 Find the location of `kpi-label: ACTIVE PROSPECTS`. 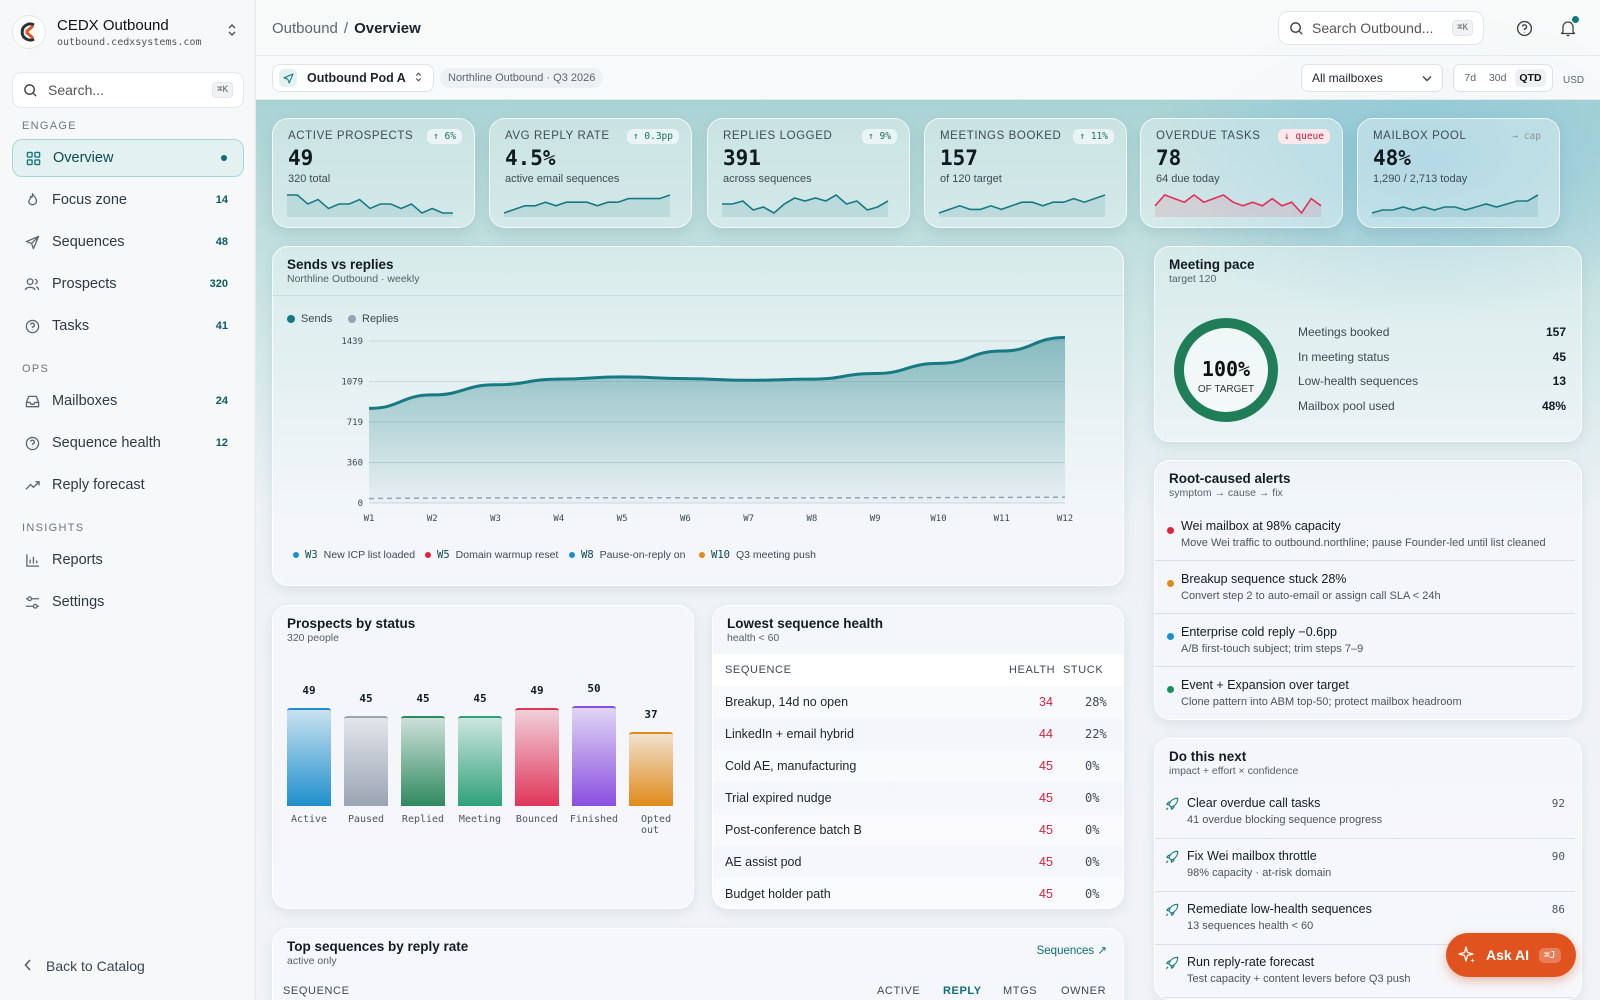

kpi-label: ACTIVE PROSPECTS is located at coordinates (351, 136).